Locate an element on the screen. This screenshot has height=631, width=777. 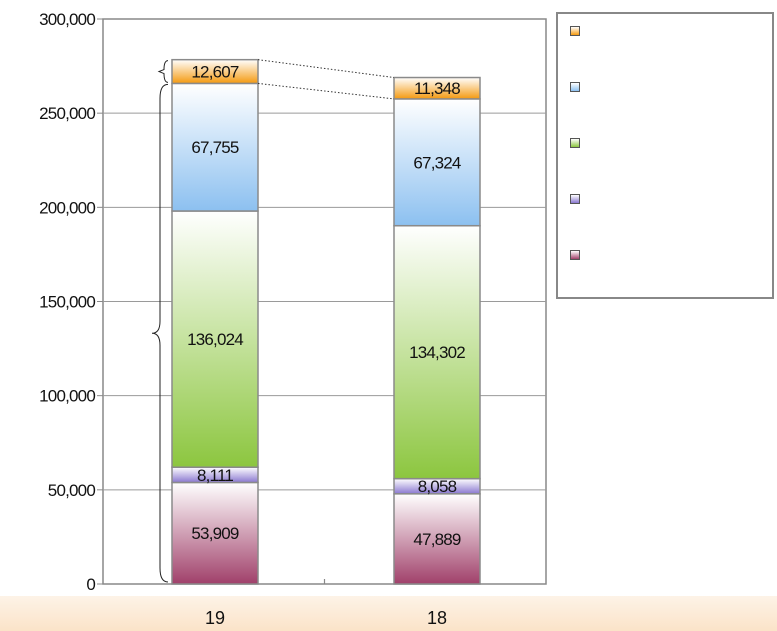
data-label: 134,302 is located at coordinates (437, 352).